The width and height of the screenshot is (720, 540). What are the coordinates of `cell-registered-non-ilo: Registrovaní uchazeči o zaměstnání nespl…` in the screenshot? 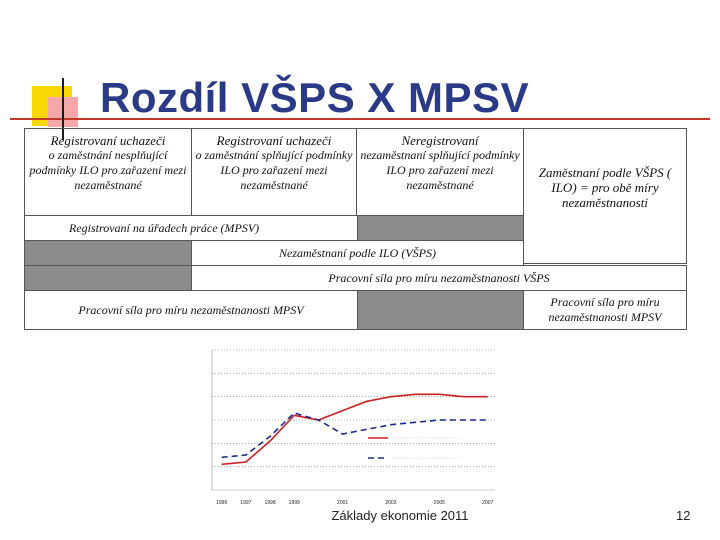 It's located at (108, 172).